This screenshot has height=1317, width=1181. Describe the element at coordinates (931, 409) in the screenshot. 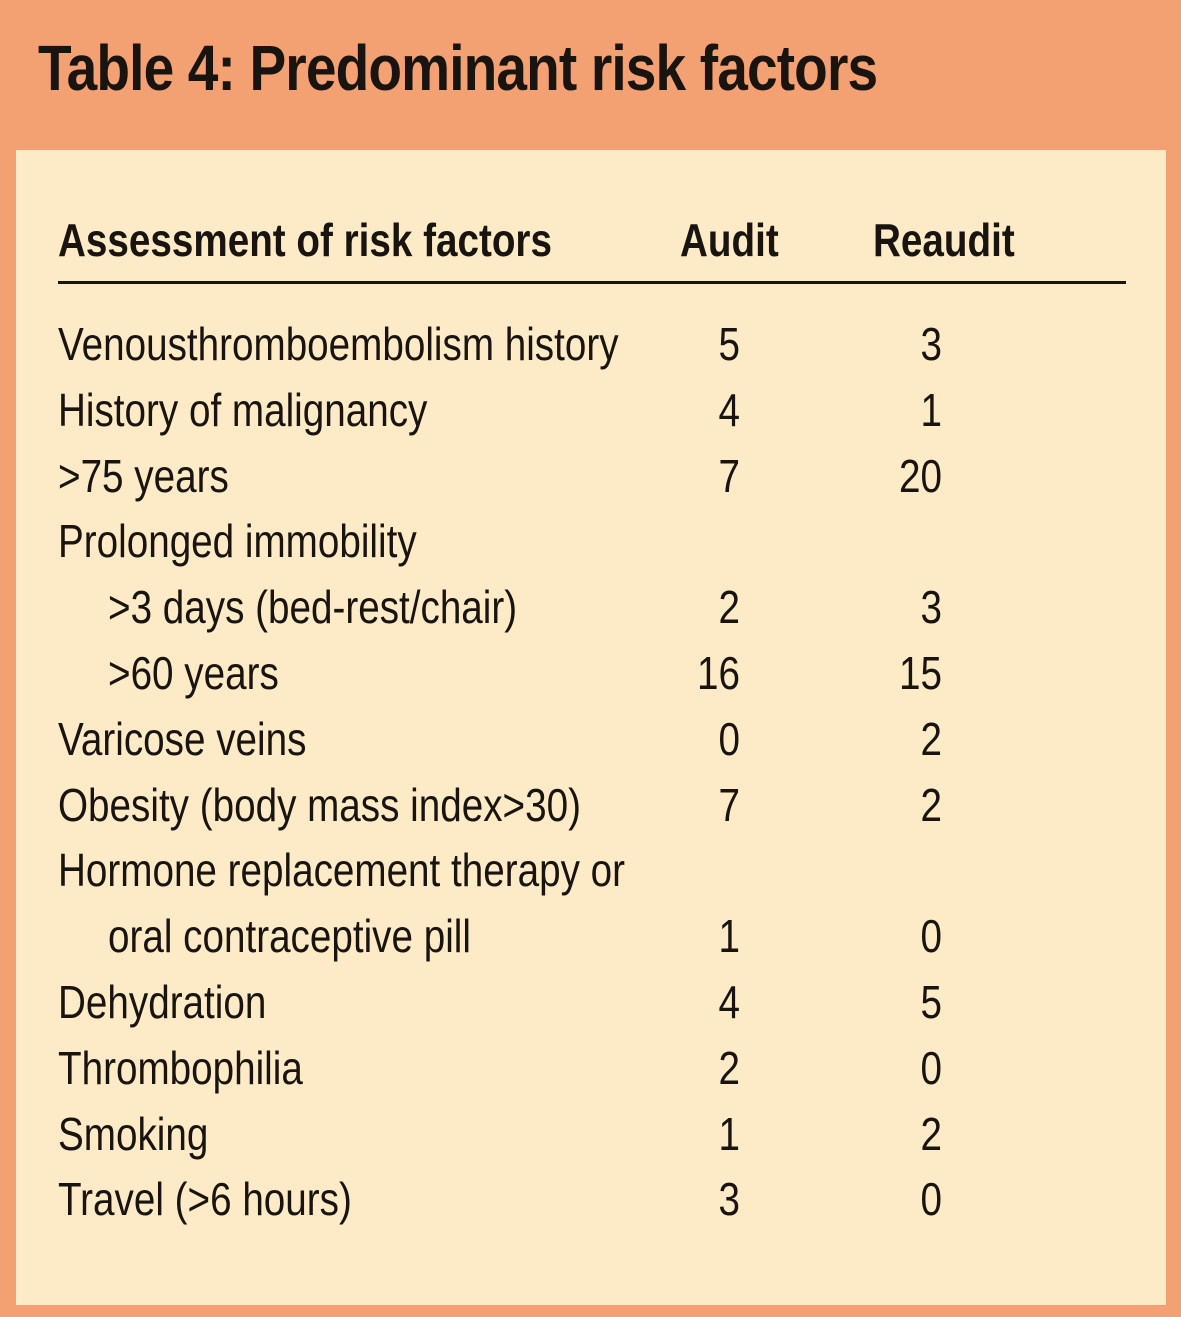

I see `reaudit-value: 1` at that location.